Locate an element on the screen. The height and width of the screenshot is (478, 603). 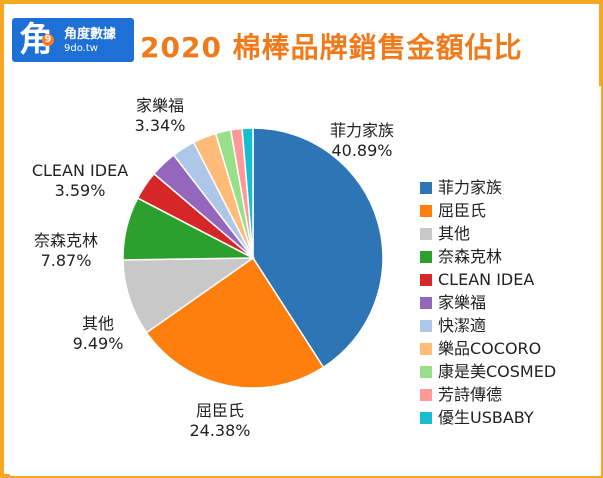
logo-mark-icon: 角 9 is located at coordinates (36, 40).